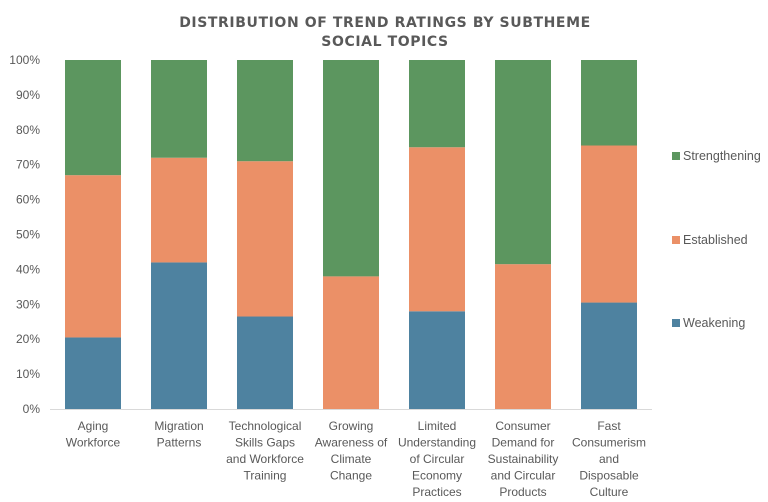  I want to click on x-tick-label: Fast, so click(609, 426).